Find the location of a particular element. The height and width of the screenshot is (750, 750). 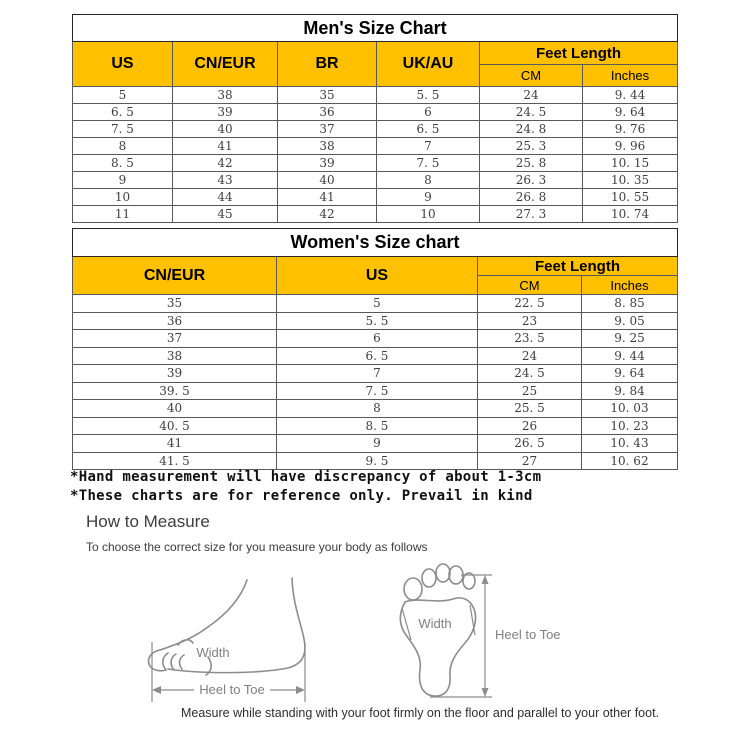

how-to-measure-heading: How to Measure is located at coordinates (148, 521).